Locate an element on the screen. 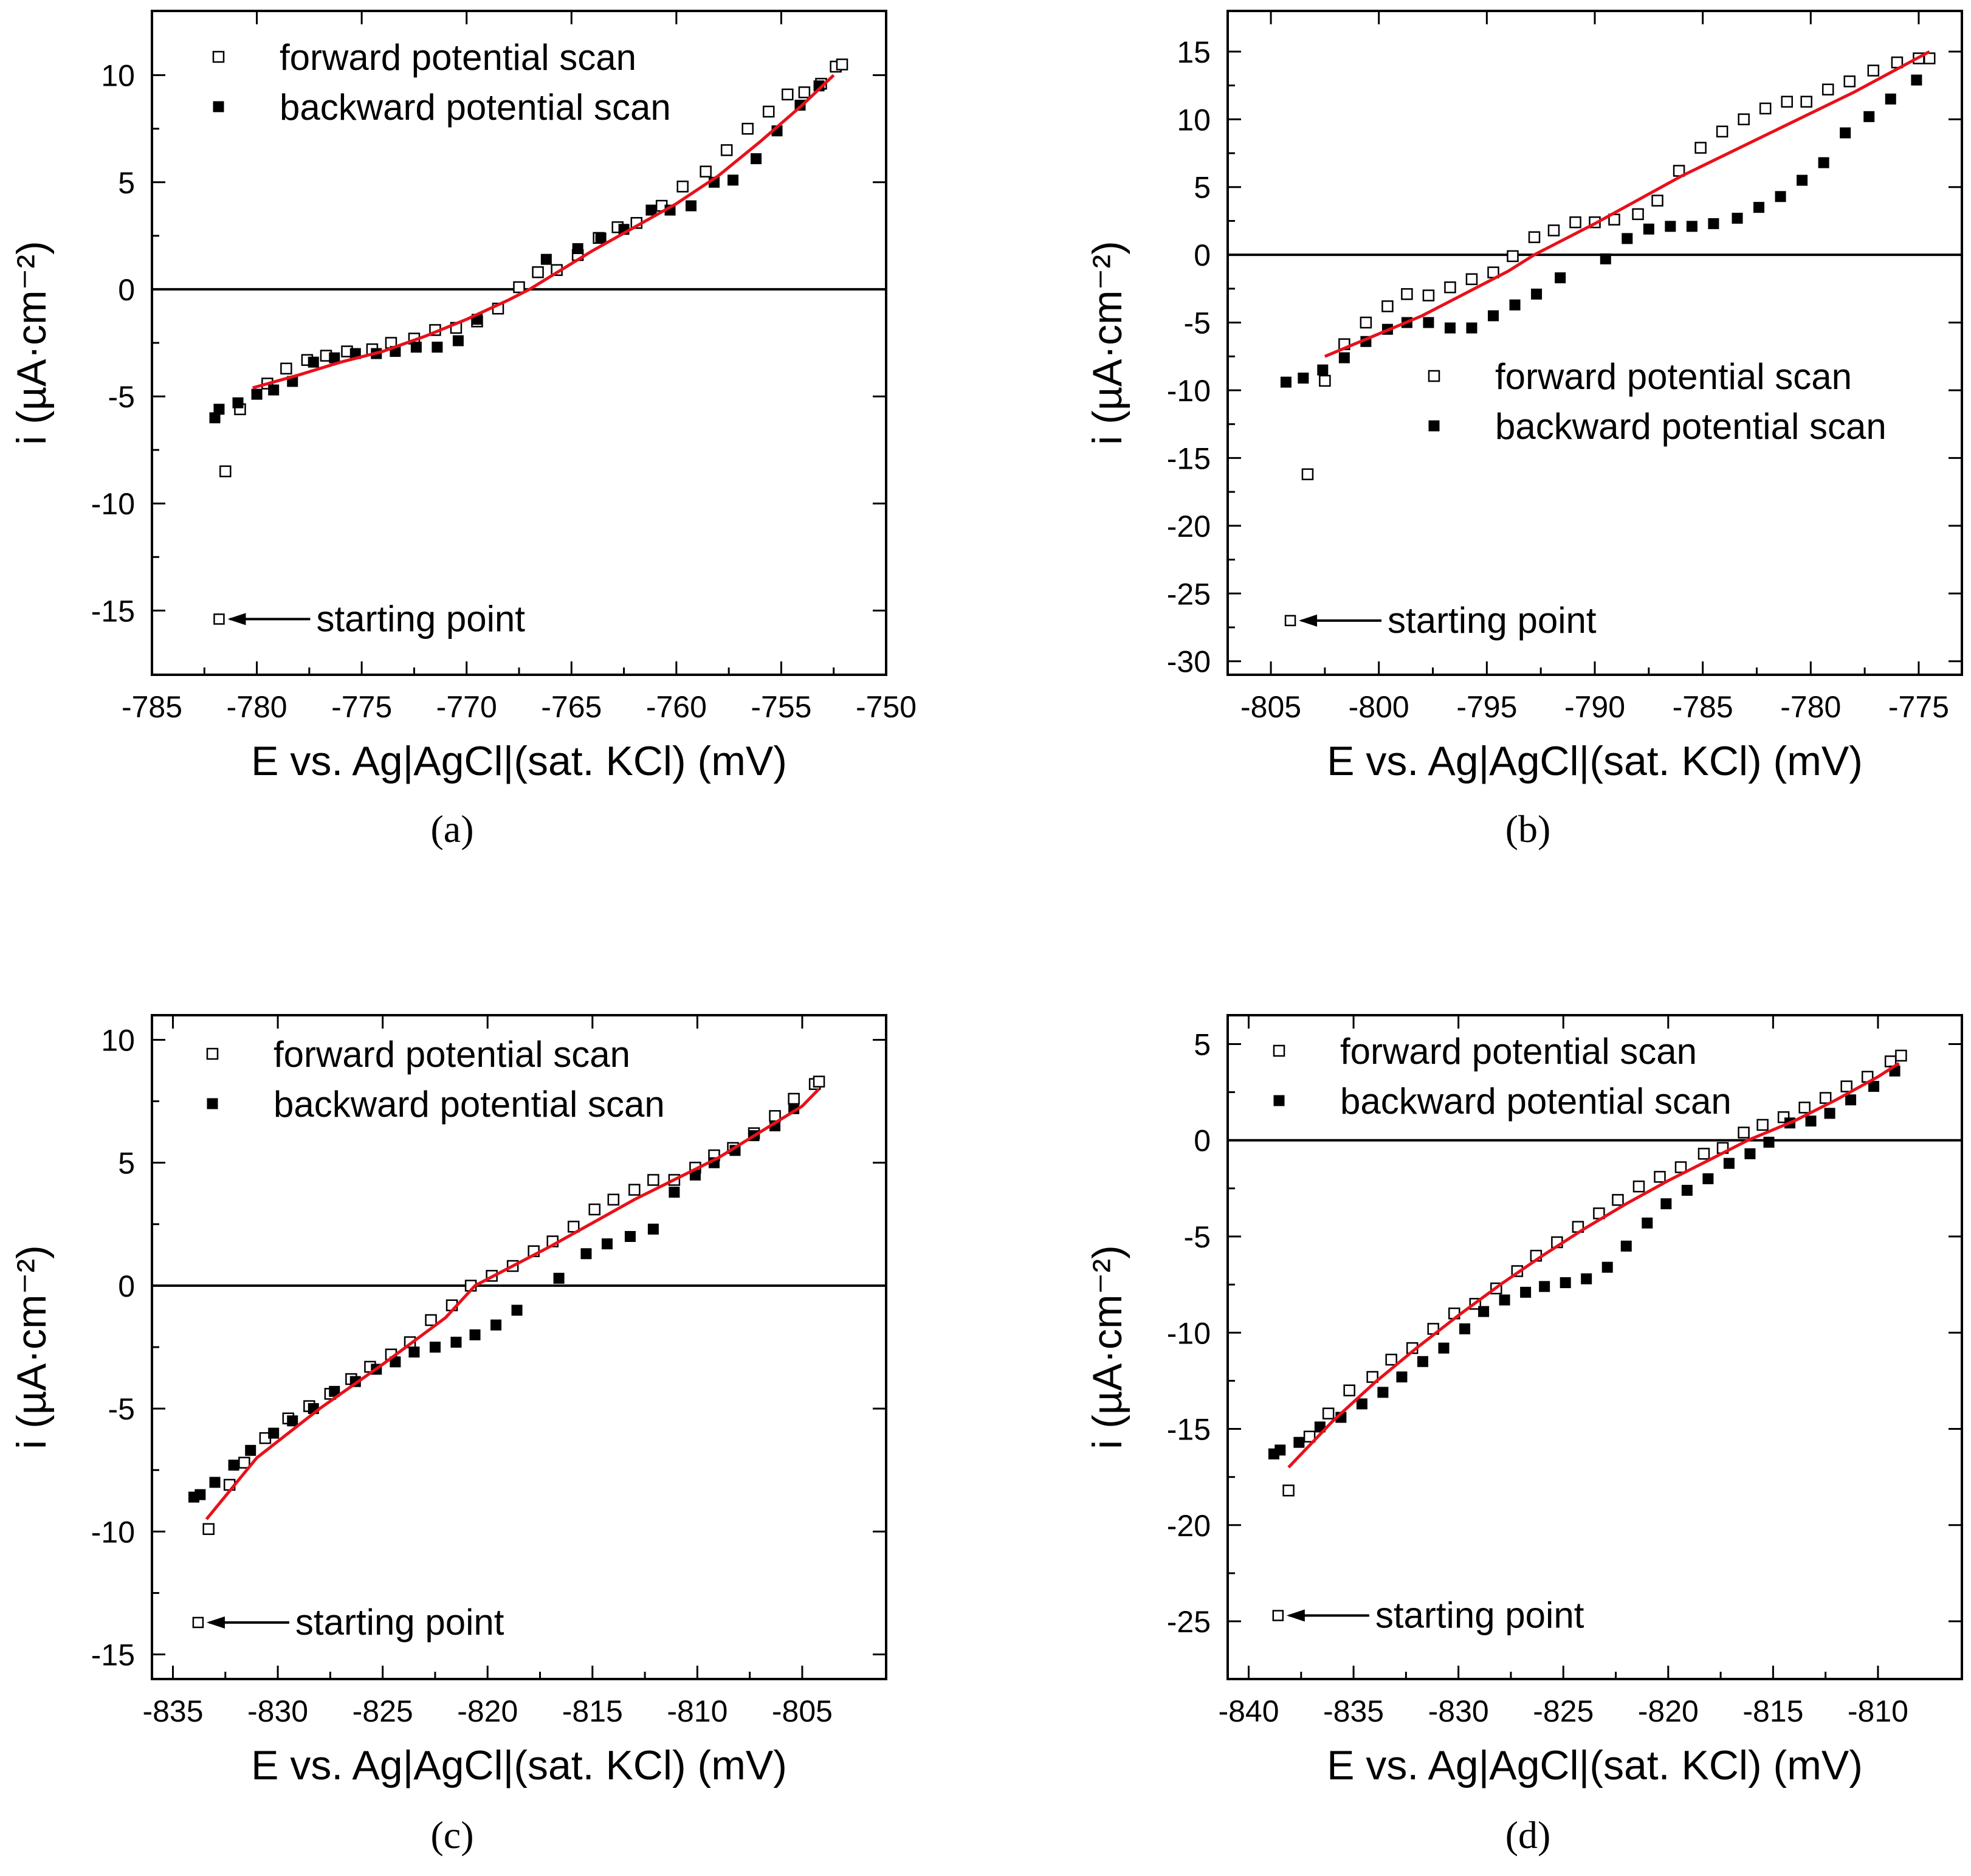  plot-frame is located at coordinates (1595, 343).